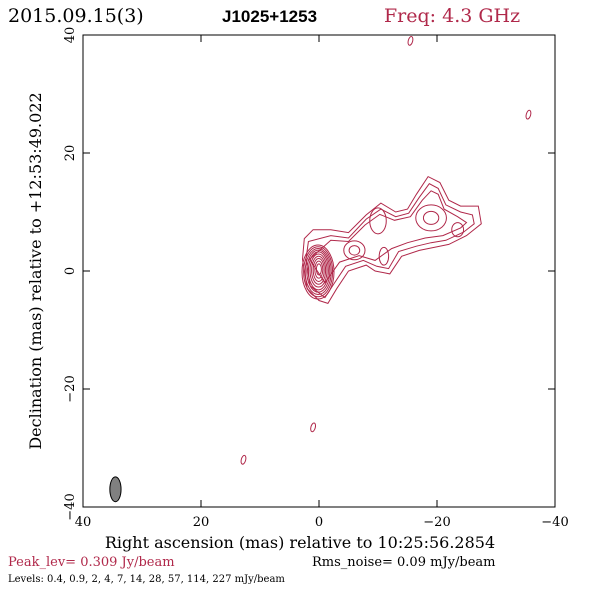 The height and width of the screenshot is (590, 590). I want to click on frequency-label: Freq: 4.3 GHz, so click(452, 16).